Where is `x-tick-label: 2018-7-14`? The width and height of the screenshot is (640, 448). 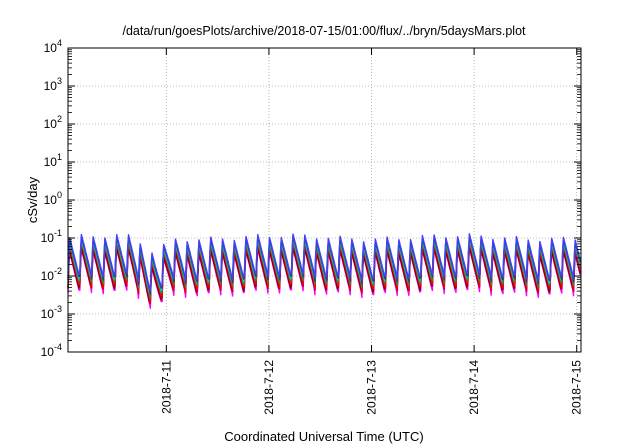
x-tick-label: 2018-7-14 is located at coordinates (474, 387).